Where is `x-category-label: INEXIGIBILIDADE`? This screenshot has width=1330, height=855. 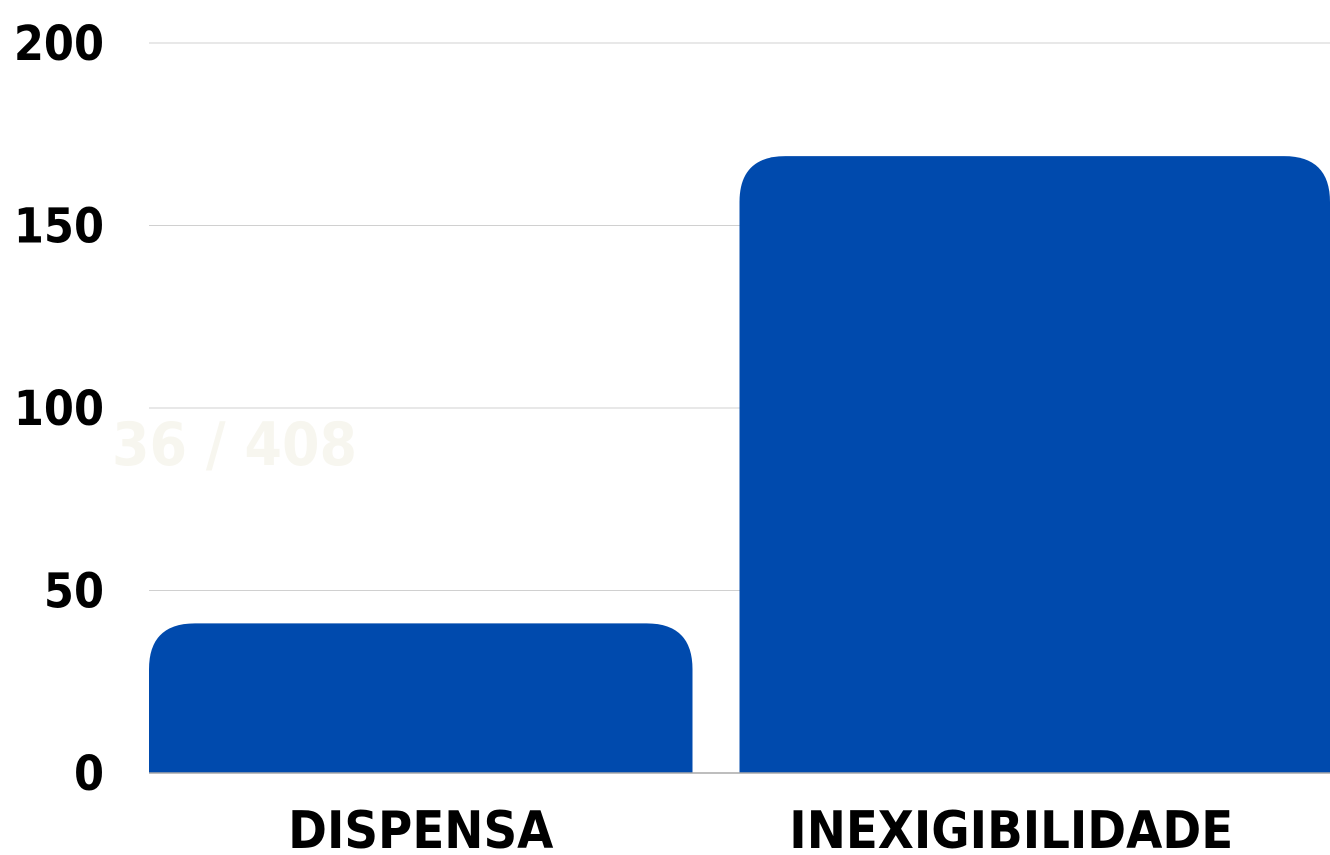
x-category-label: INEXIGIBILIDADE is located at coordinates (1011, 828).